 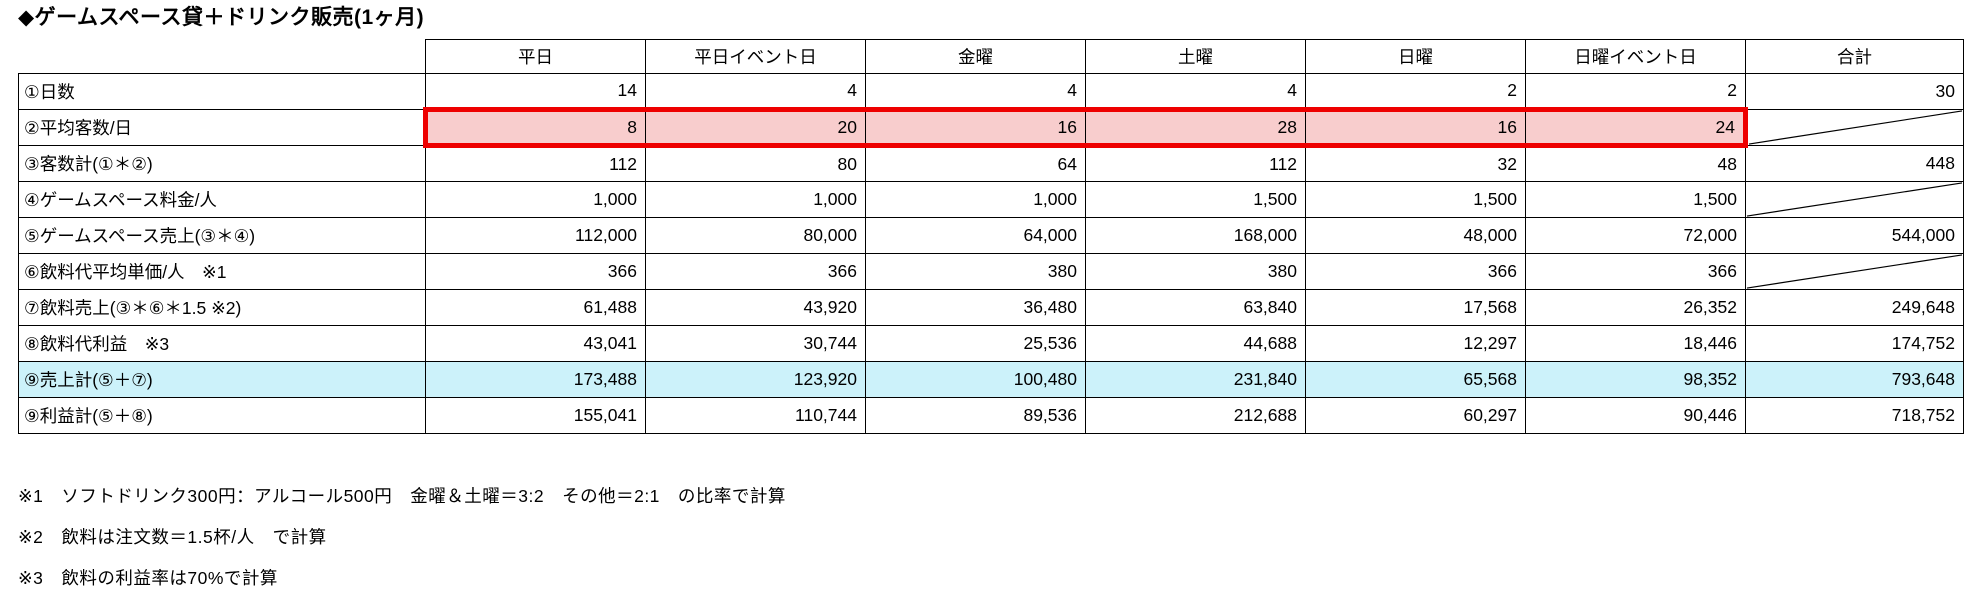 What do you see at coordinates (1636, 127) in the screenshot?
I see `value-cell: 24` at bounding box center [1636, 127].